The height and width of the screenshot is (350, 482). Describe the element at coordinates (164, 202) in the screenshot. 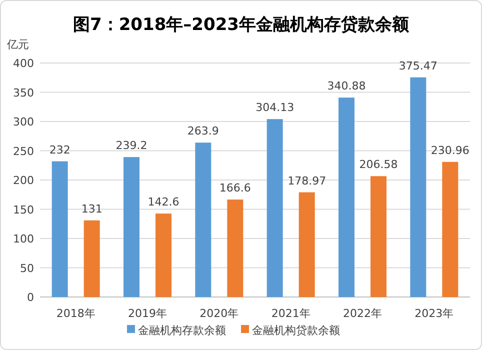

I see `data-label: 142.6` at that location.